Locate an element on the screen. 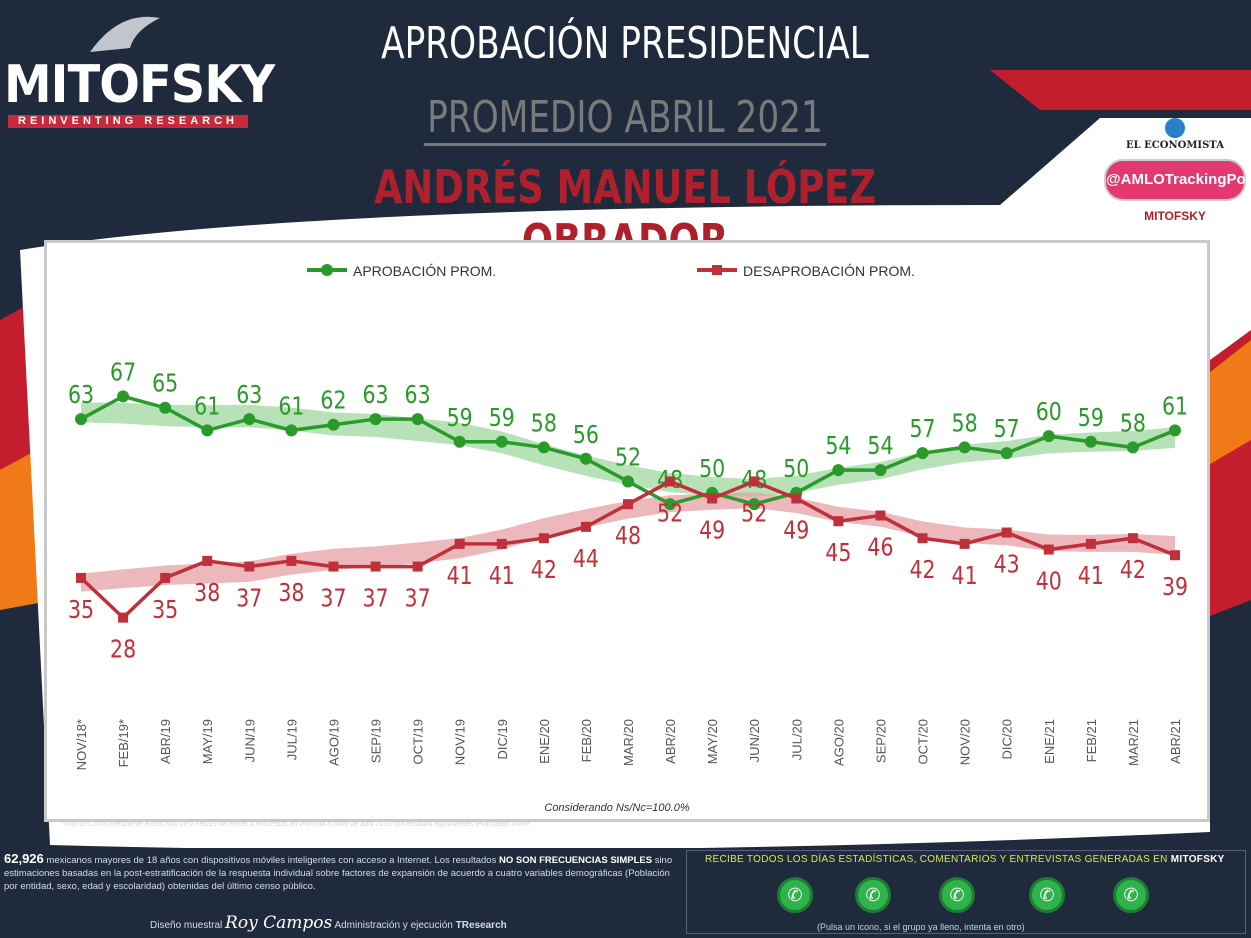  globe-icon is located at coordinates (1175, 128).